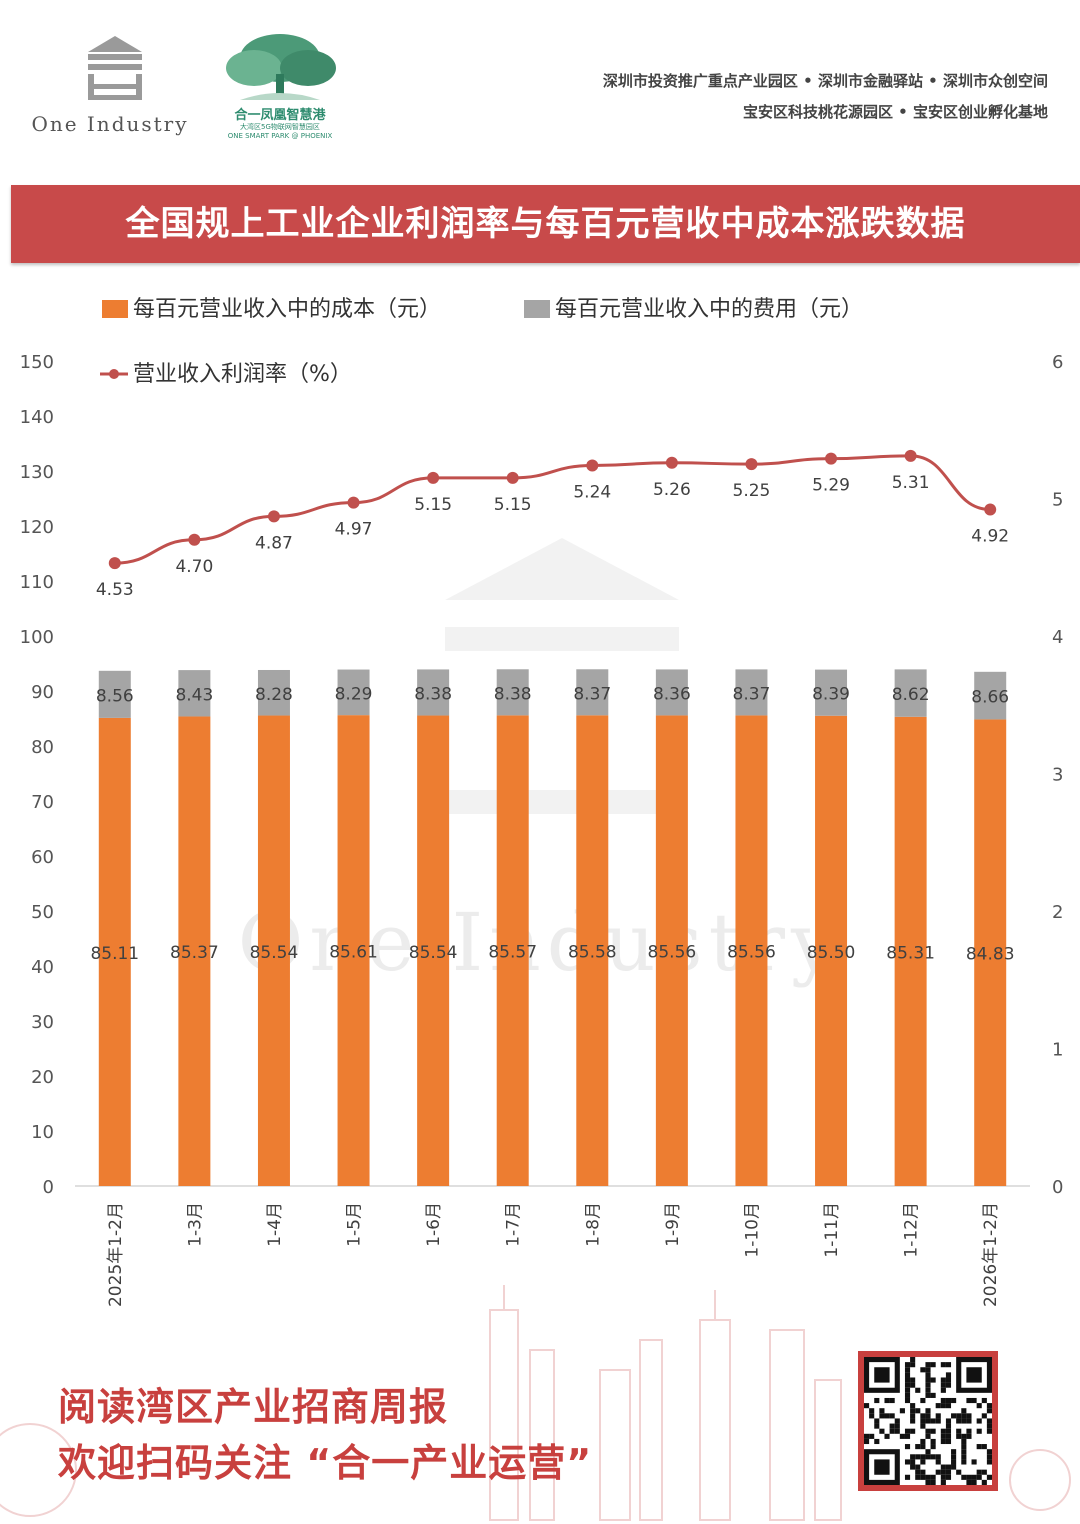  What do you see at coordinates (912, 1230) in the screenshot?
I see `category-tick-label: 1-12月` at bounding box center [912, 1230].